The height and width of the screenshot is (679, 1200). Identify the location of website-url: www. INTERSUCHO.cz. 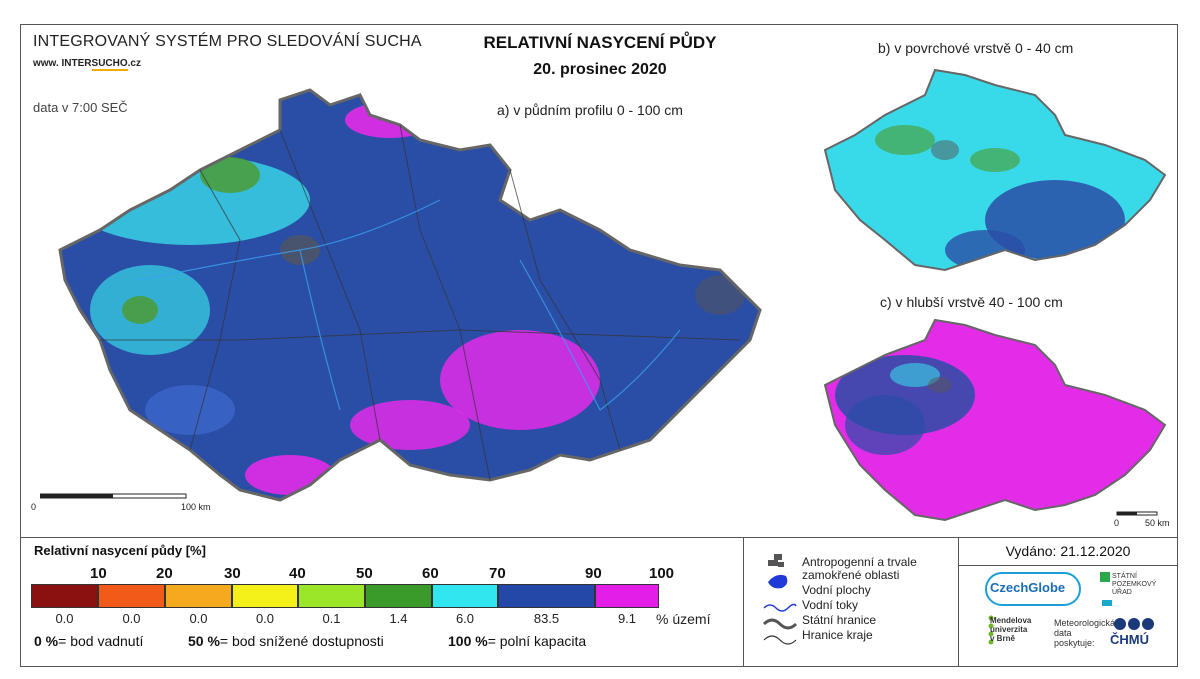
(87, 64).